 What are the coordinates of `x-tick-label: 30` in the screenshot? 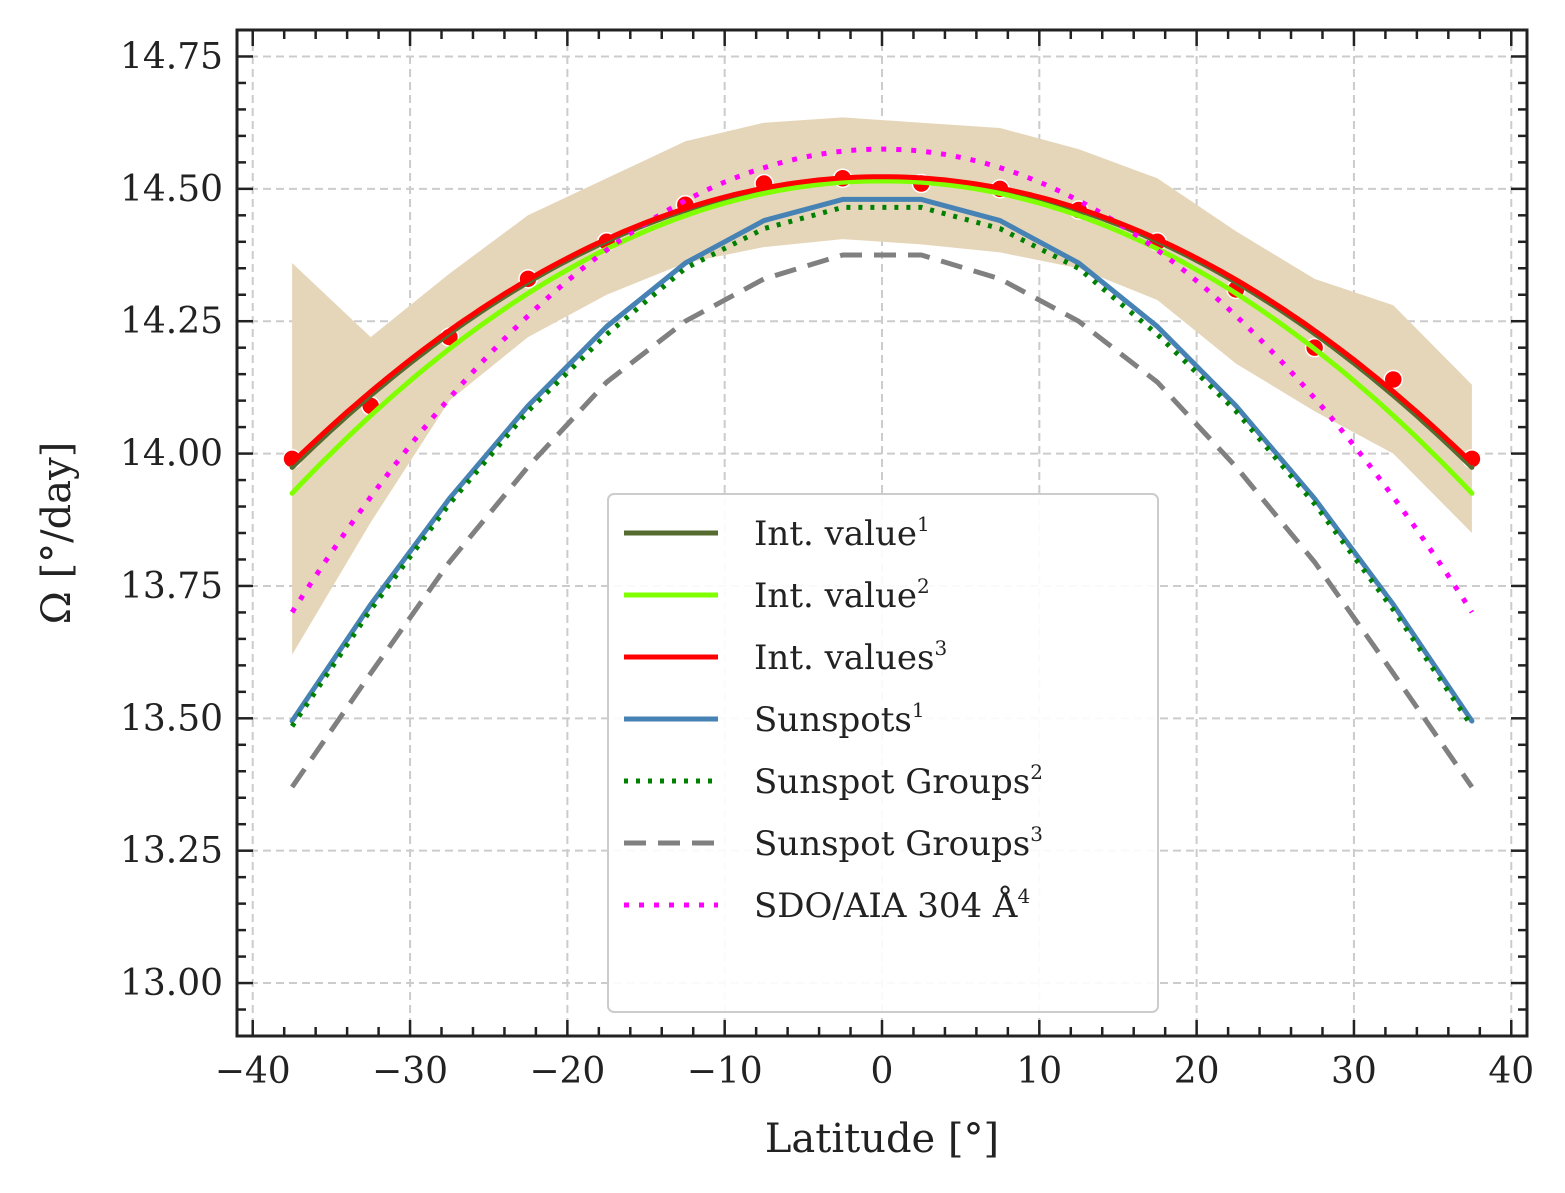 It's located at (1354, 1071).